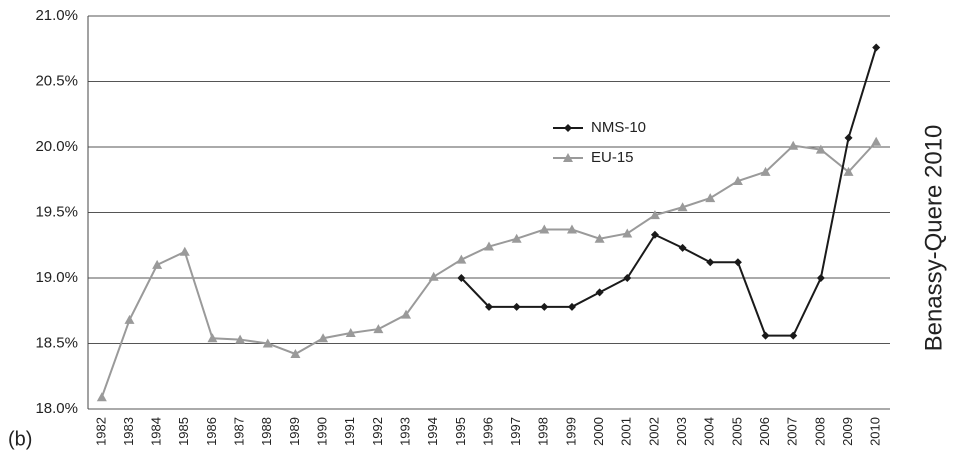  I want to click on x-tick-label: 1999, so click(570, 431).